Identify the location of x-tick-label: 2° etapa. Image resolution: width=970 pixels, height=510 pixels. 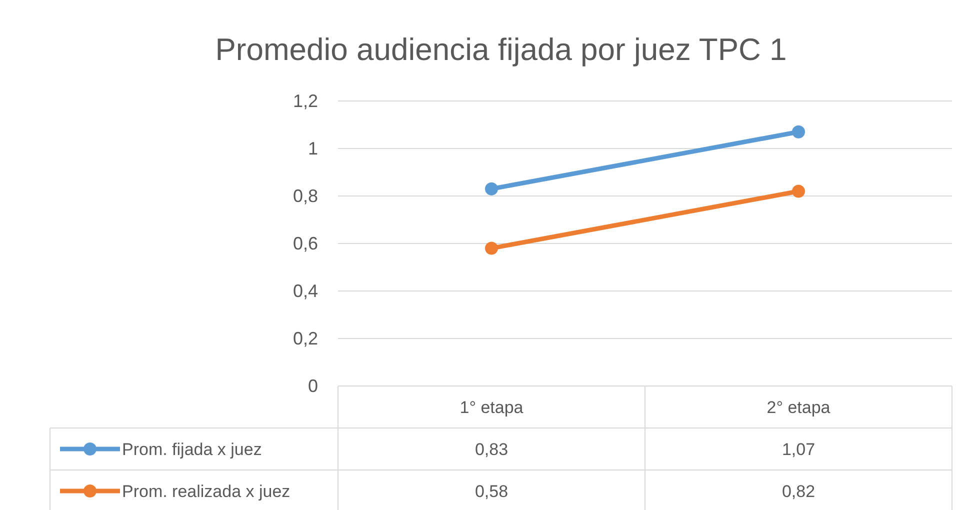
(798, 407).